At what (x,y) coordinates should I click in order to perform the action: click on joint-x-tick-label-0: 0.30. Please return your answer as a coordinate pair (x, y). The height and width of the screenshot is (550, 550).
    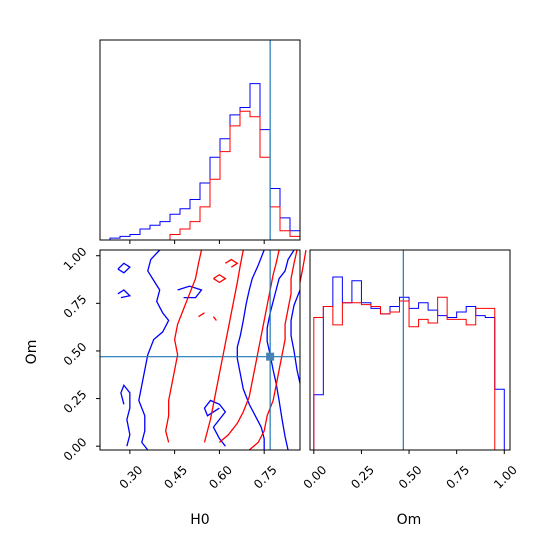
    Looking at the image, I should click on (131, 477).